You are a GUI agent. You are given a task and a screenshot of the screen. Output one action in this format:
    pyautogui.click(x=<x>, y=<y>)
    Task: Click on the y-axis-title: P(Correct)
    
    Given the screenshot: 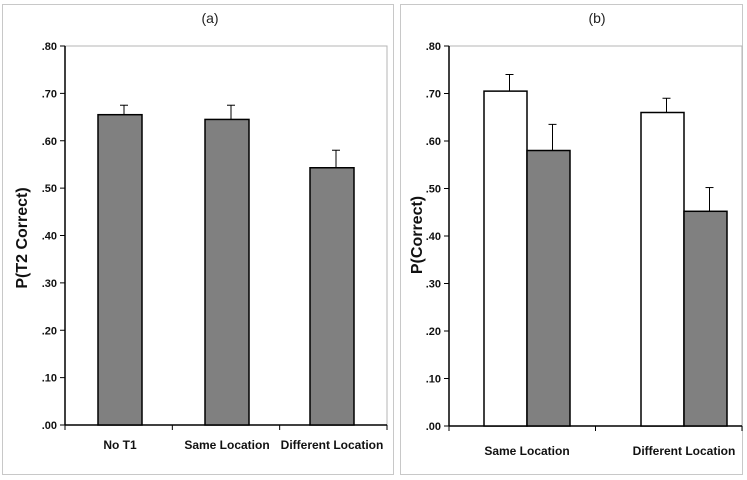 What is the action you would take?
    pyautogui.click(x=417, y=235)
    